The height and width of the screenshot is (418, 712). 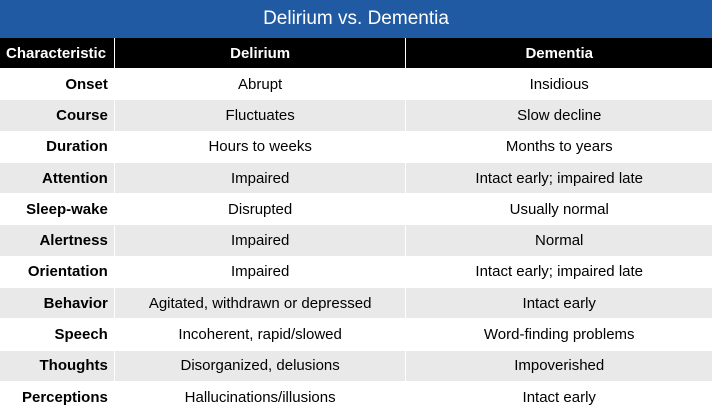 I want to click on table-row: Onset Abrupt Insidious, so click(x=356, y=84).